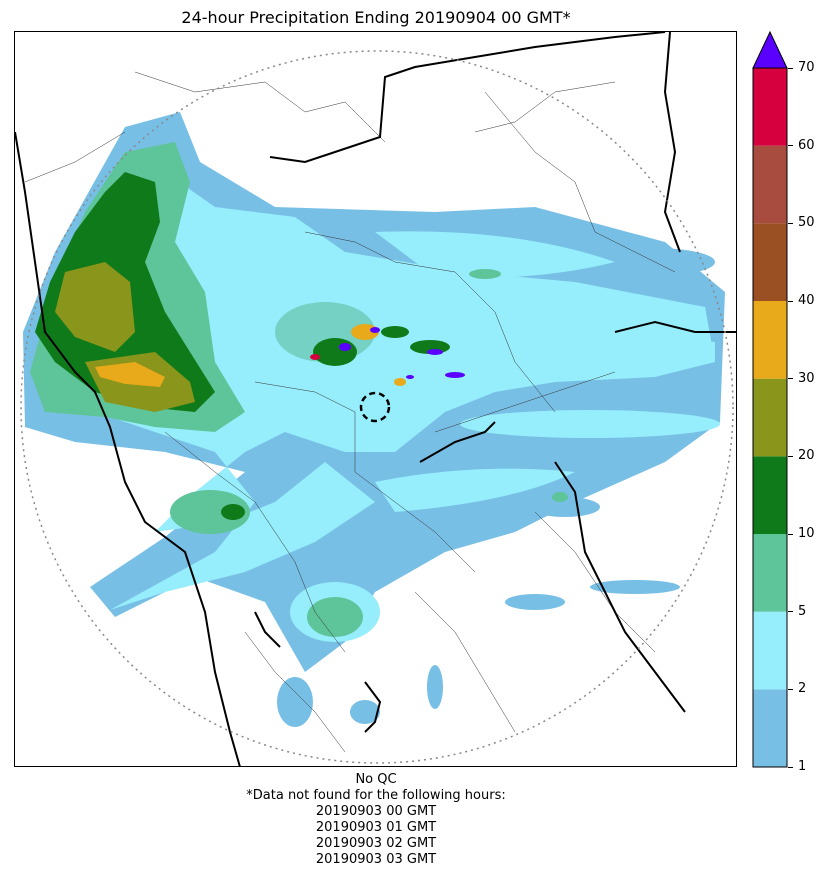  I want to click on missing-hour: 20190903 03 GMT, so click(376, 859).